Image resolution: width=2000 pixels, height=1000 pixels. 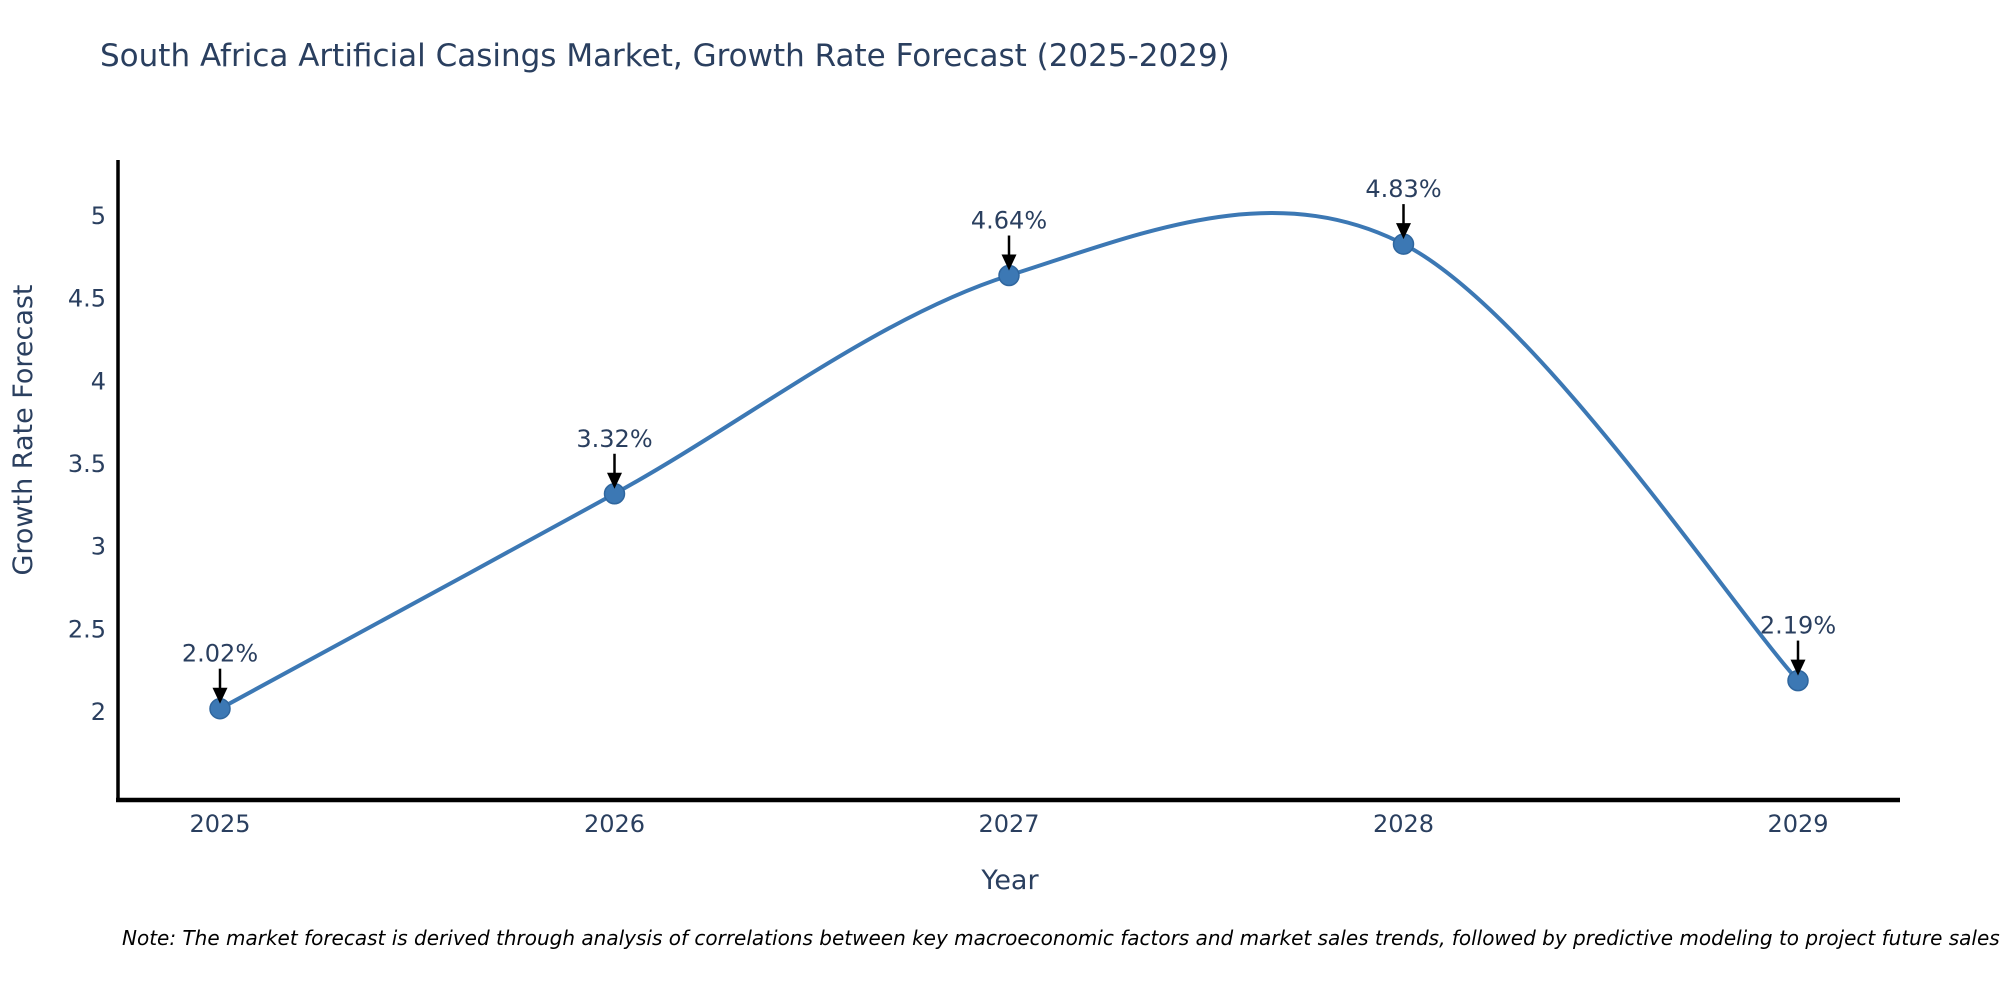 I want to click on x-tick-label: 2029, so click(x=1797, y=824).